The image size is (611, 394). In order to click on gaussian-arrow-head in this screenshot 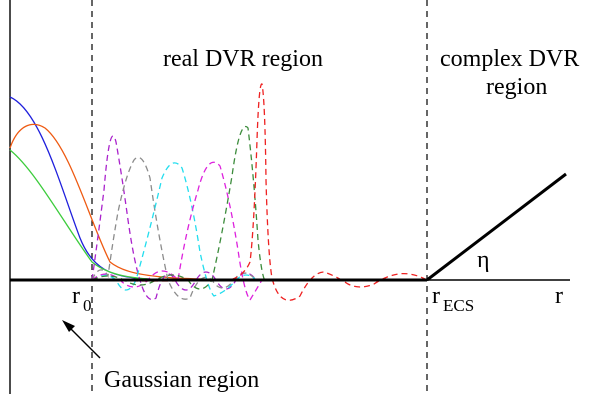, I will do `click(68, 326)`.